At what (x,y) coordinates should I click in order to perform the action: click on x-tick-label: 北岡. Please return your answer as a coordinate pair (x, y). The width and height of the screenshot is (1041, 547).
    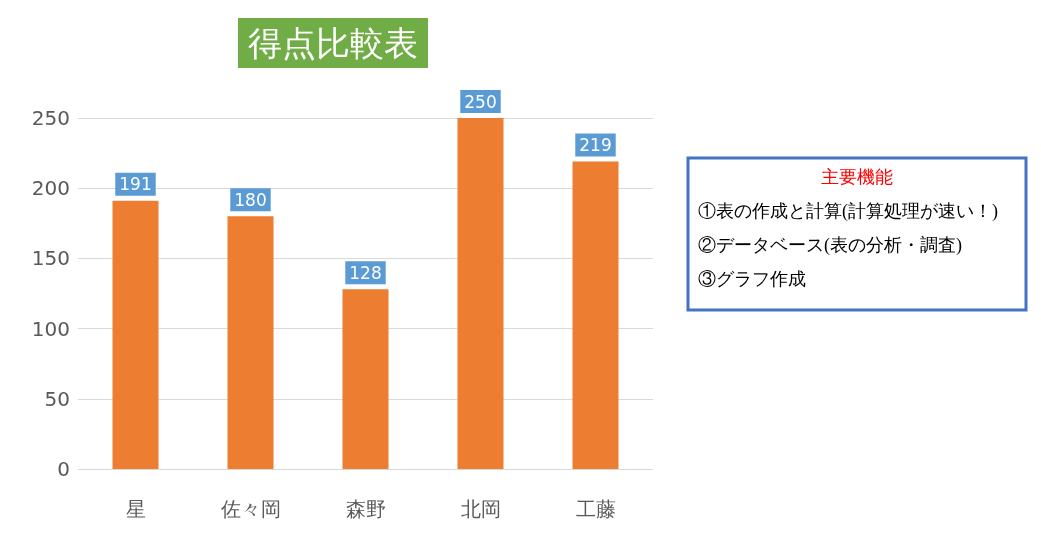
    Looking at the image, I should click on (480, 509).